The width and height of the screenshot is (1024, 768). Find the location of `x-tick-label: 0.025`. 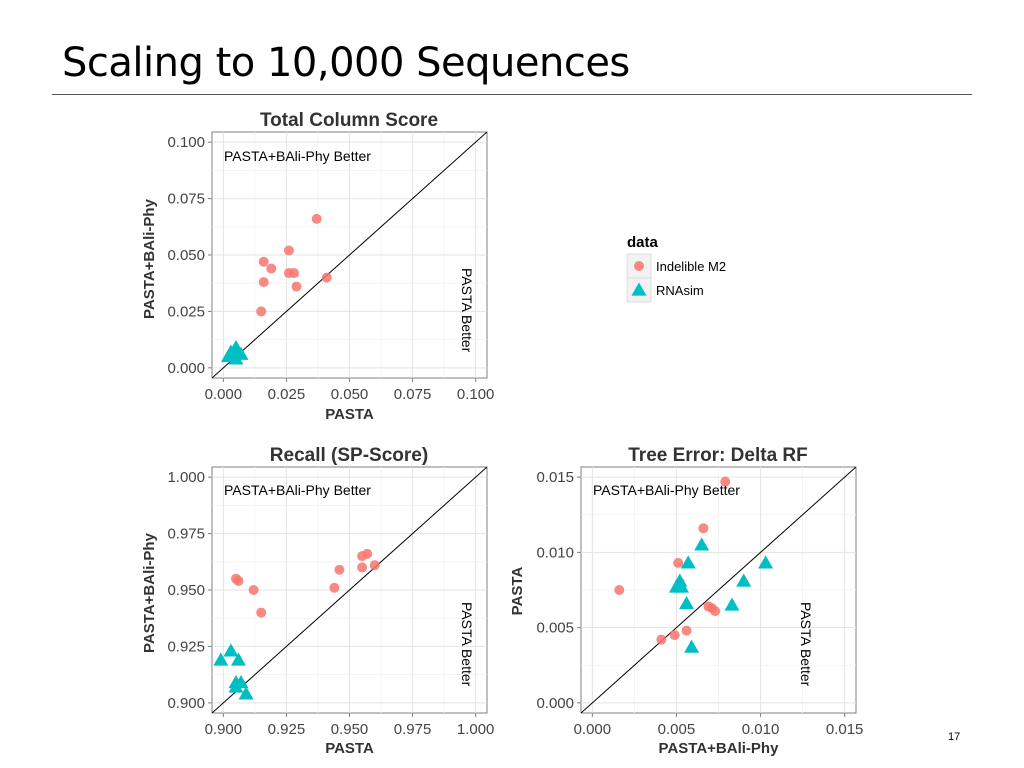

x-tick-label: 0.025 is located at coordinates (287, 394).